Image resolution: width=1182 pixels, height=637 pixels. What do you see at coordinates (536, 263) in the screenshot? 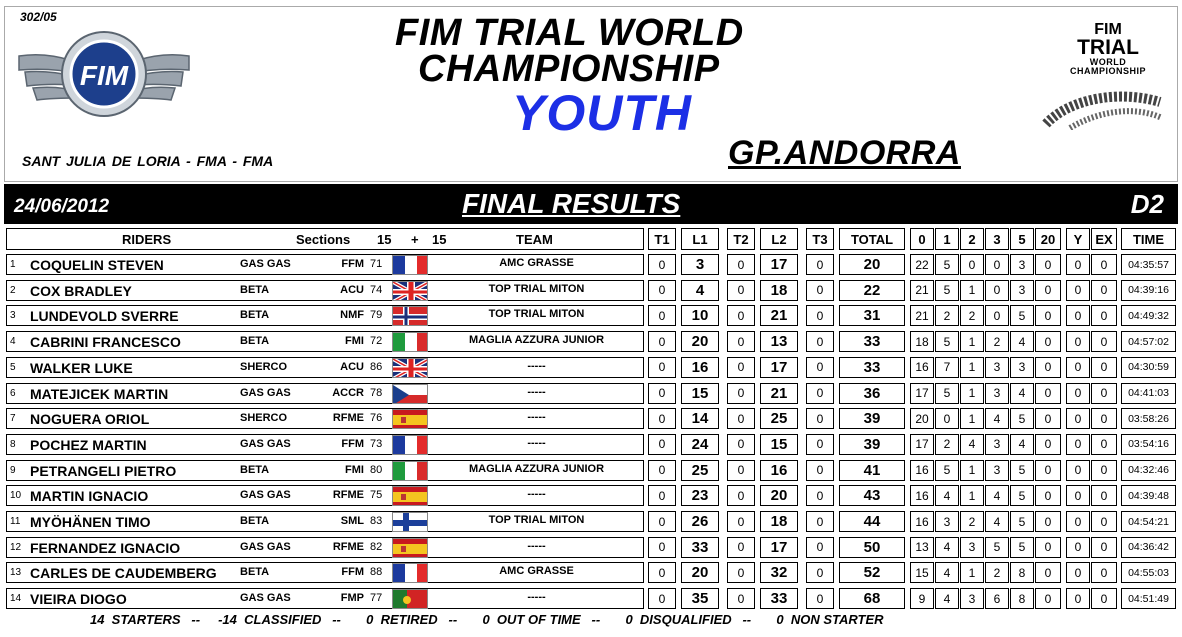
I see `team-name: AMC GRASSE` at bounding box center [536, 263].